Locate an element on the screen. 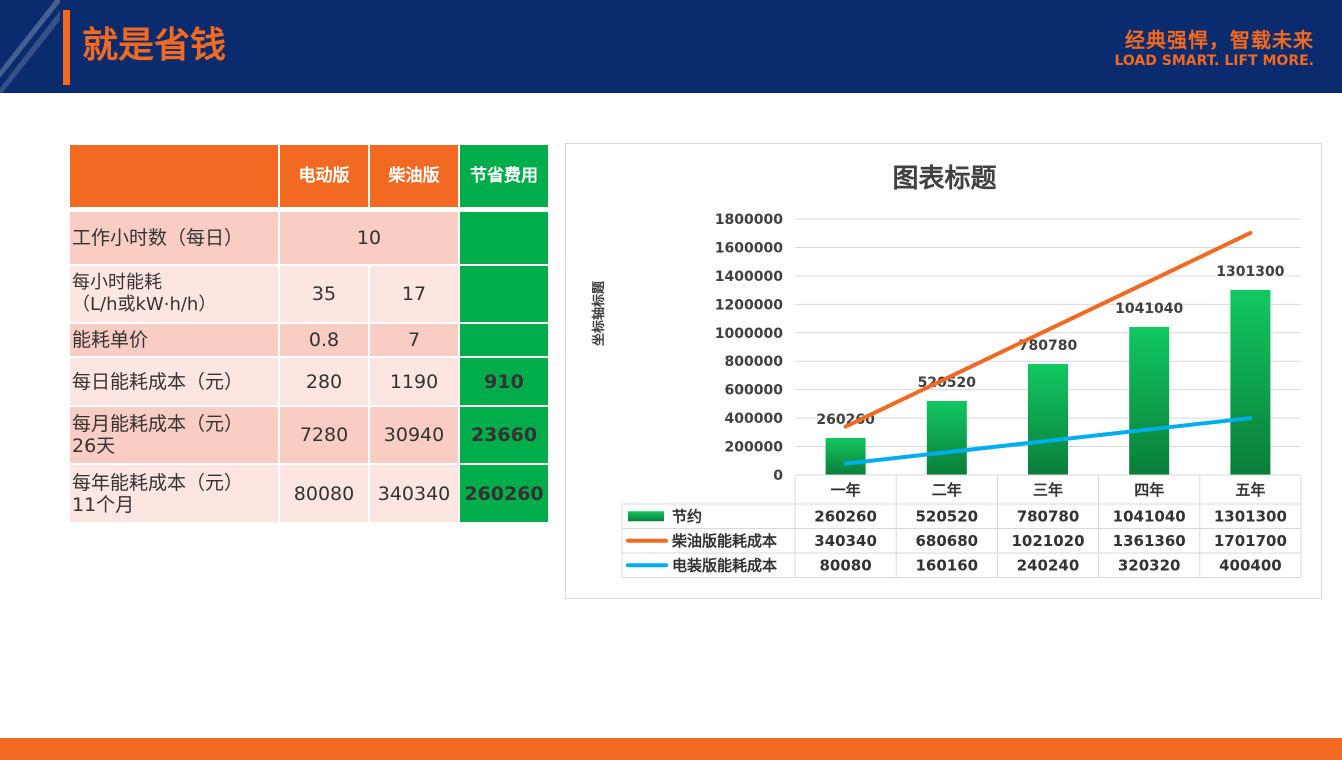  table-cell-diesel: 30940 is located at coordinates (414, 435).